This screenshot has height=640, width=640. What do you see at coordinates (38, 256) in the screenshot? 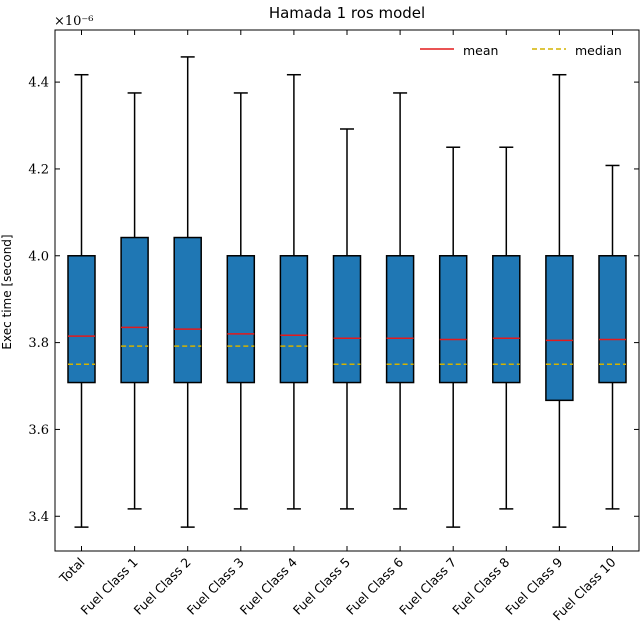
I see `y-tick-label: 4.0` at bounding box center [38, 256].